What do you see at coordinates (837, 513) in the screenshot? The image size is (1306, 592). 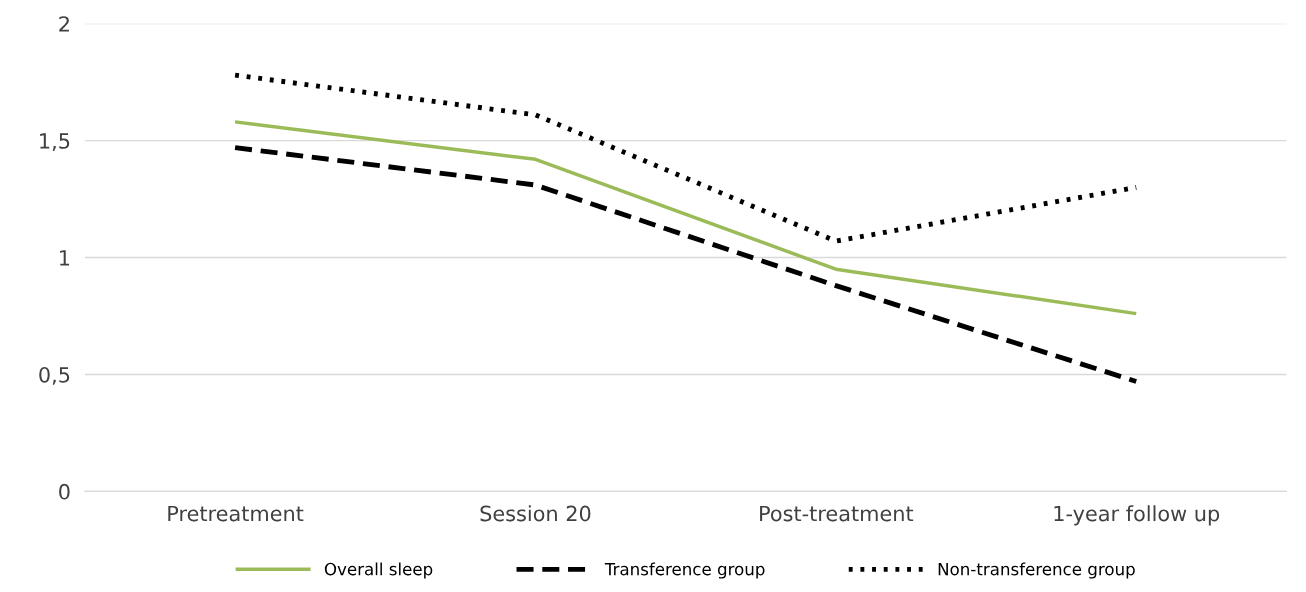 I see `x-tick-label: Post-treatment` at bounding box center [837, 513].